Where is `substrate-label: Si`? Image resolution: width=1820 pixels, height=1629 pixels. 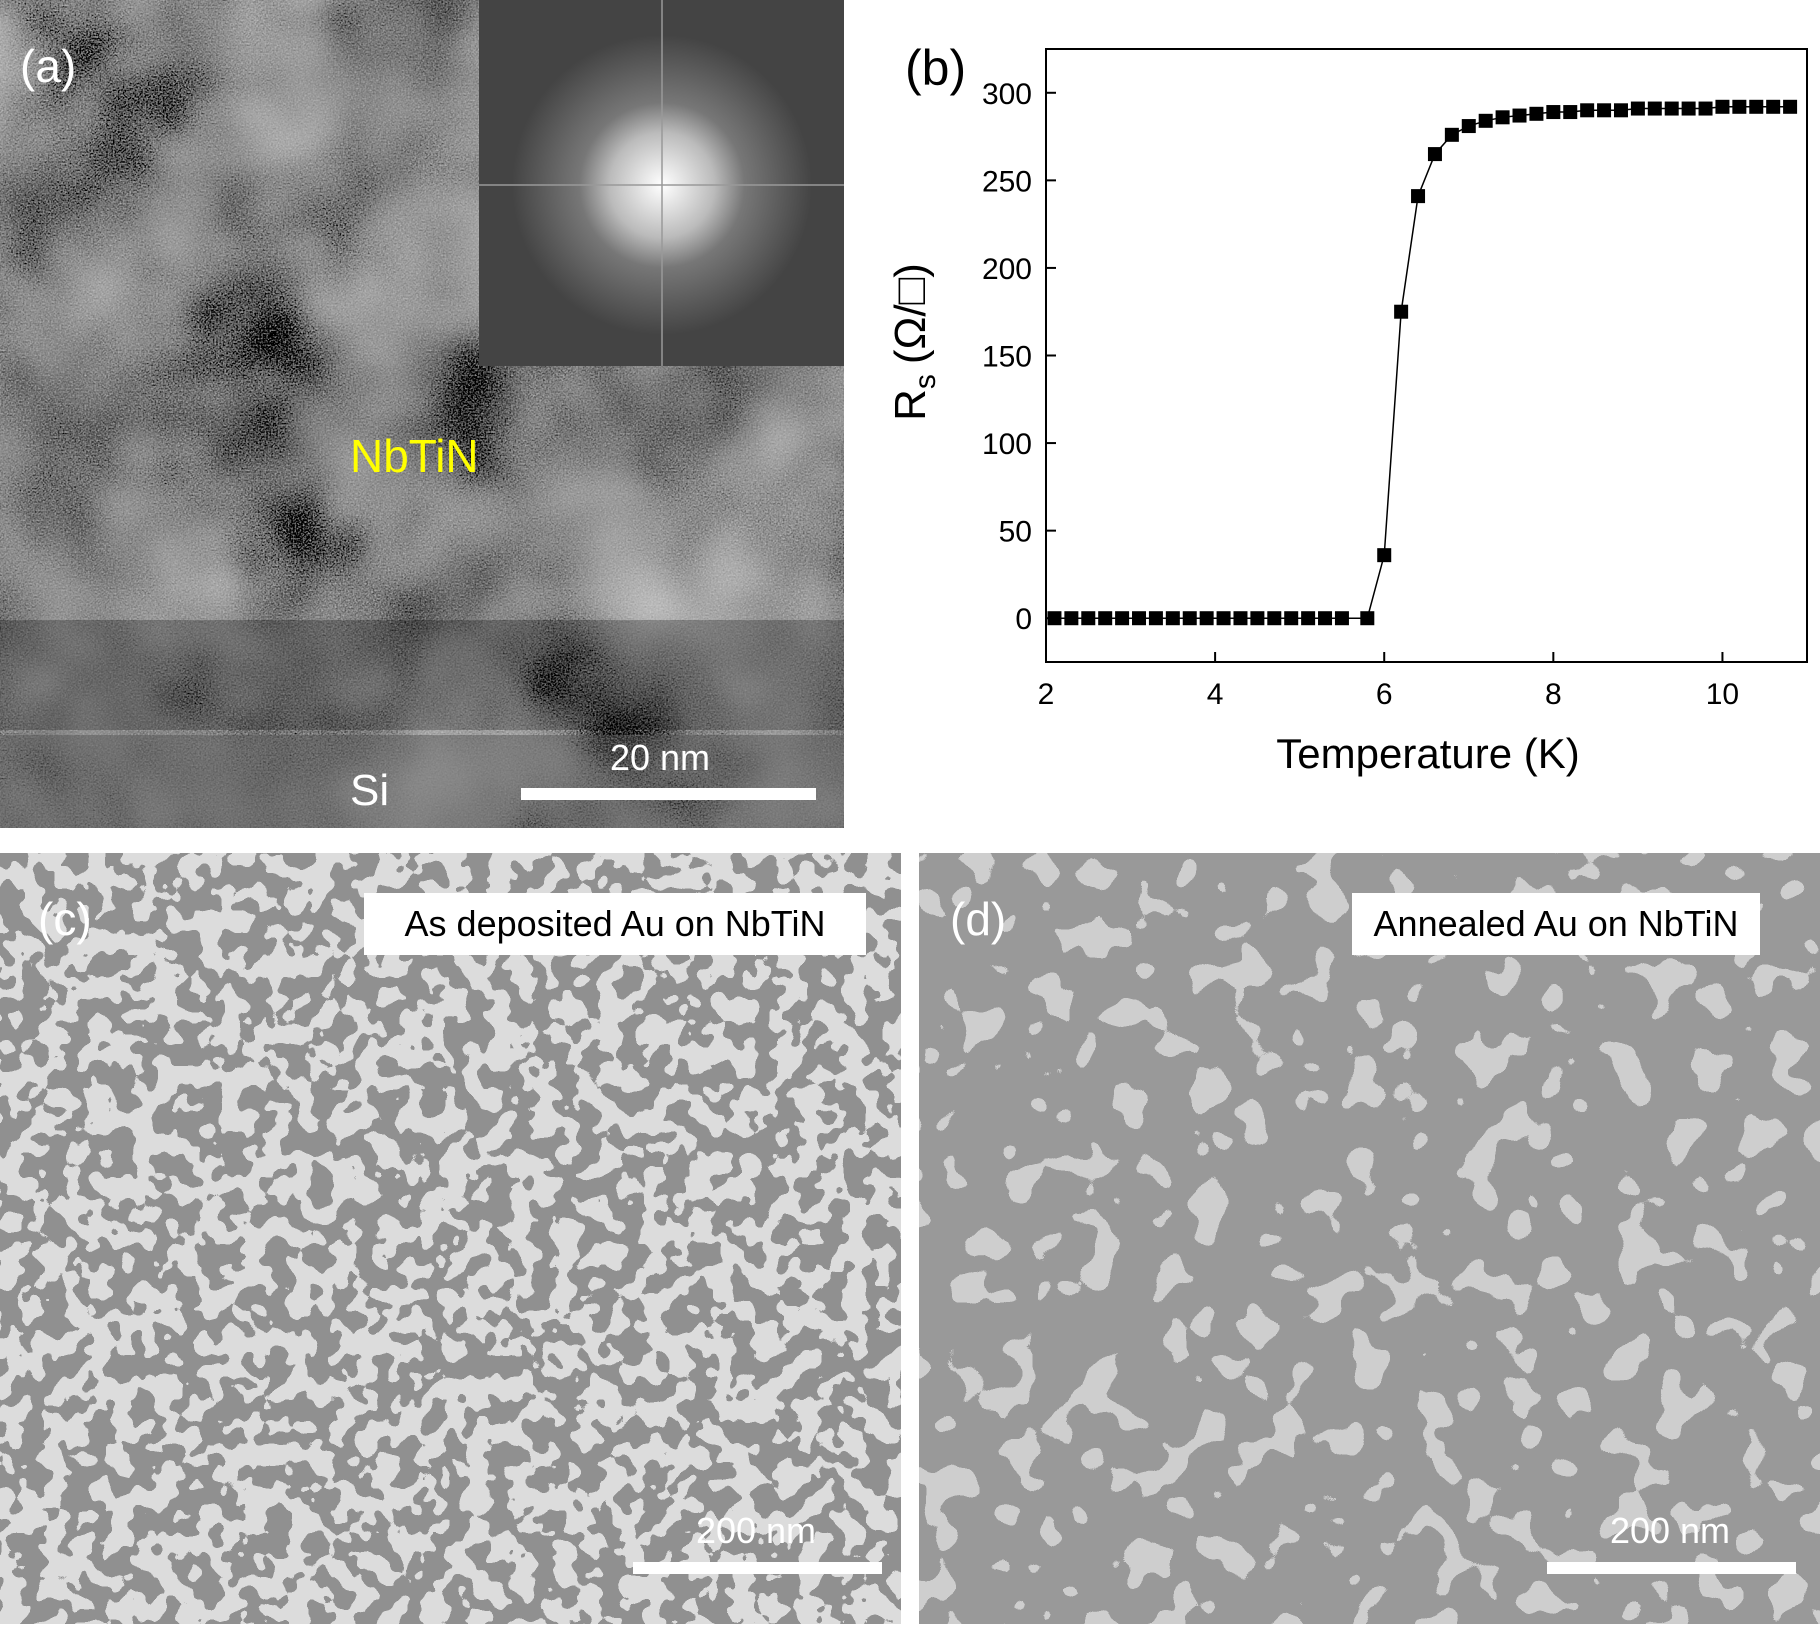 substrate-label: Si is located at coordinates (369, 790).